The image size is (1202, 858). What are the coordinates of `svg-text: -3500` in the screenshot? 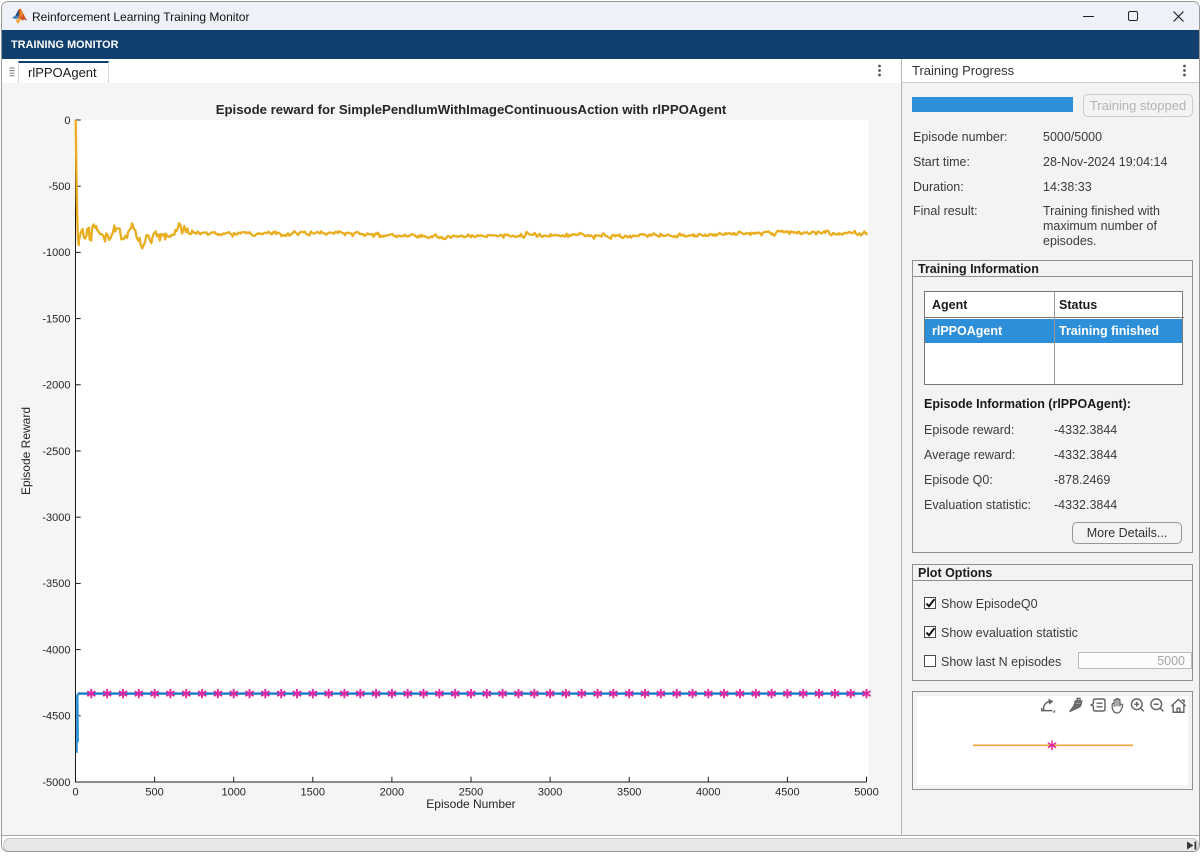 It's located at (56, 584).